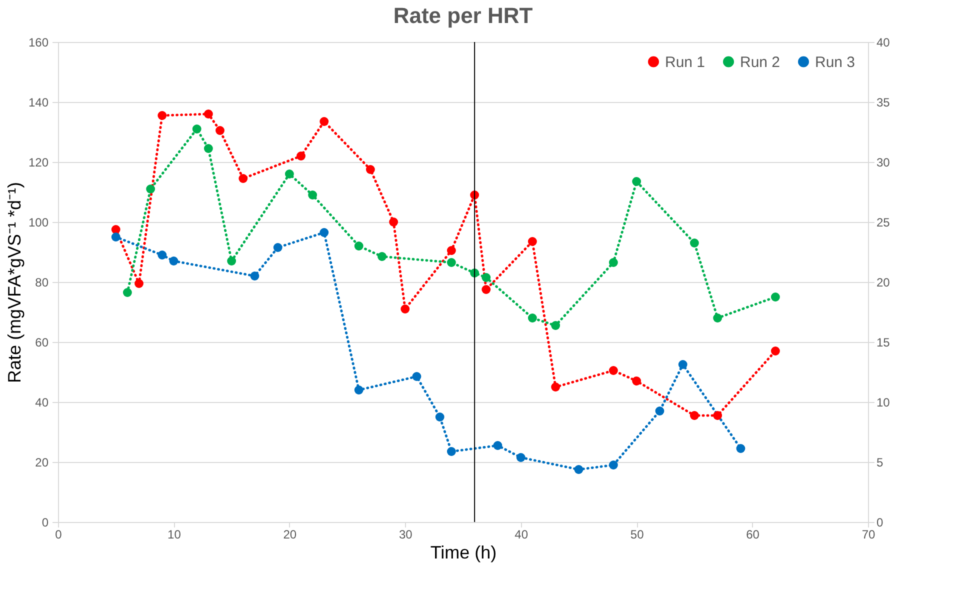  What do you see at coordinates (58, 535) in the screenshot?
I see `x-tick-label: 0` at bounding box center [58, 535].